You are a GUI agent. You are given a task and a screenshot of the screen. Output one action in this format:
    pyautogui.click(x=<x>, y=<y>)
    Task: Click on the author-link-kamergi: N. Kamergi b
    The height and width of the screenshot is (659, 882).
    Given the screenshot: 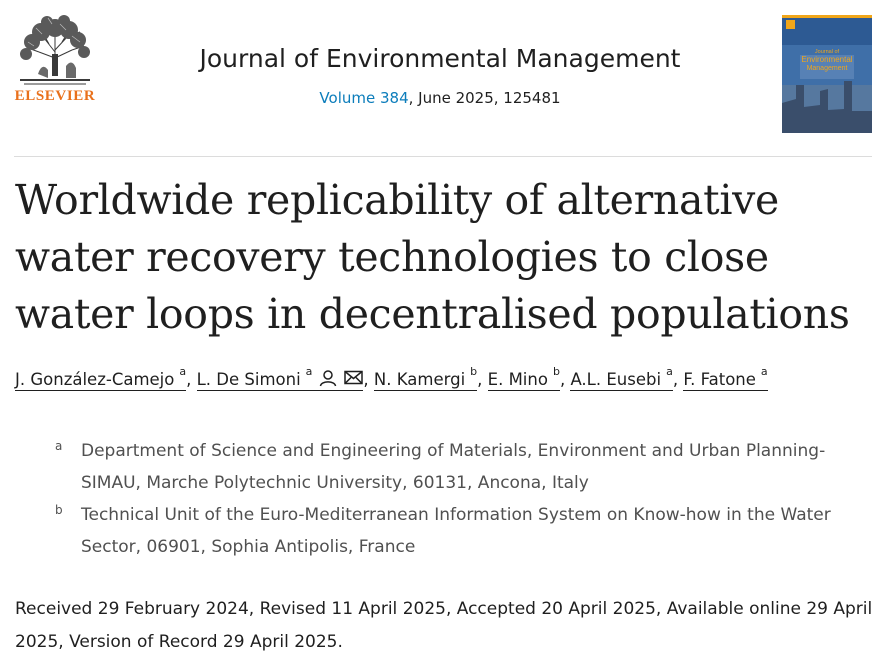 What is the action you would take?
    pyautogui.click(x=425, y=378)
    